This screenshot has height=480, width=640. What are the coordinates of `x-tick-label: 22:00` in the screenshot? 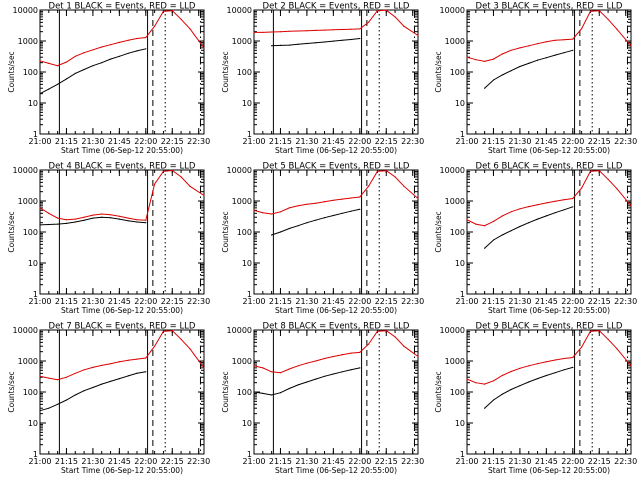 It's located at (359, 301).